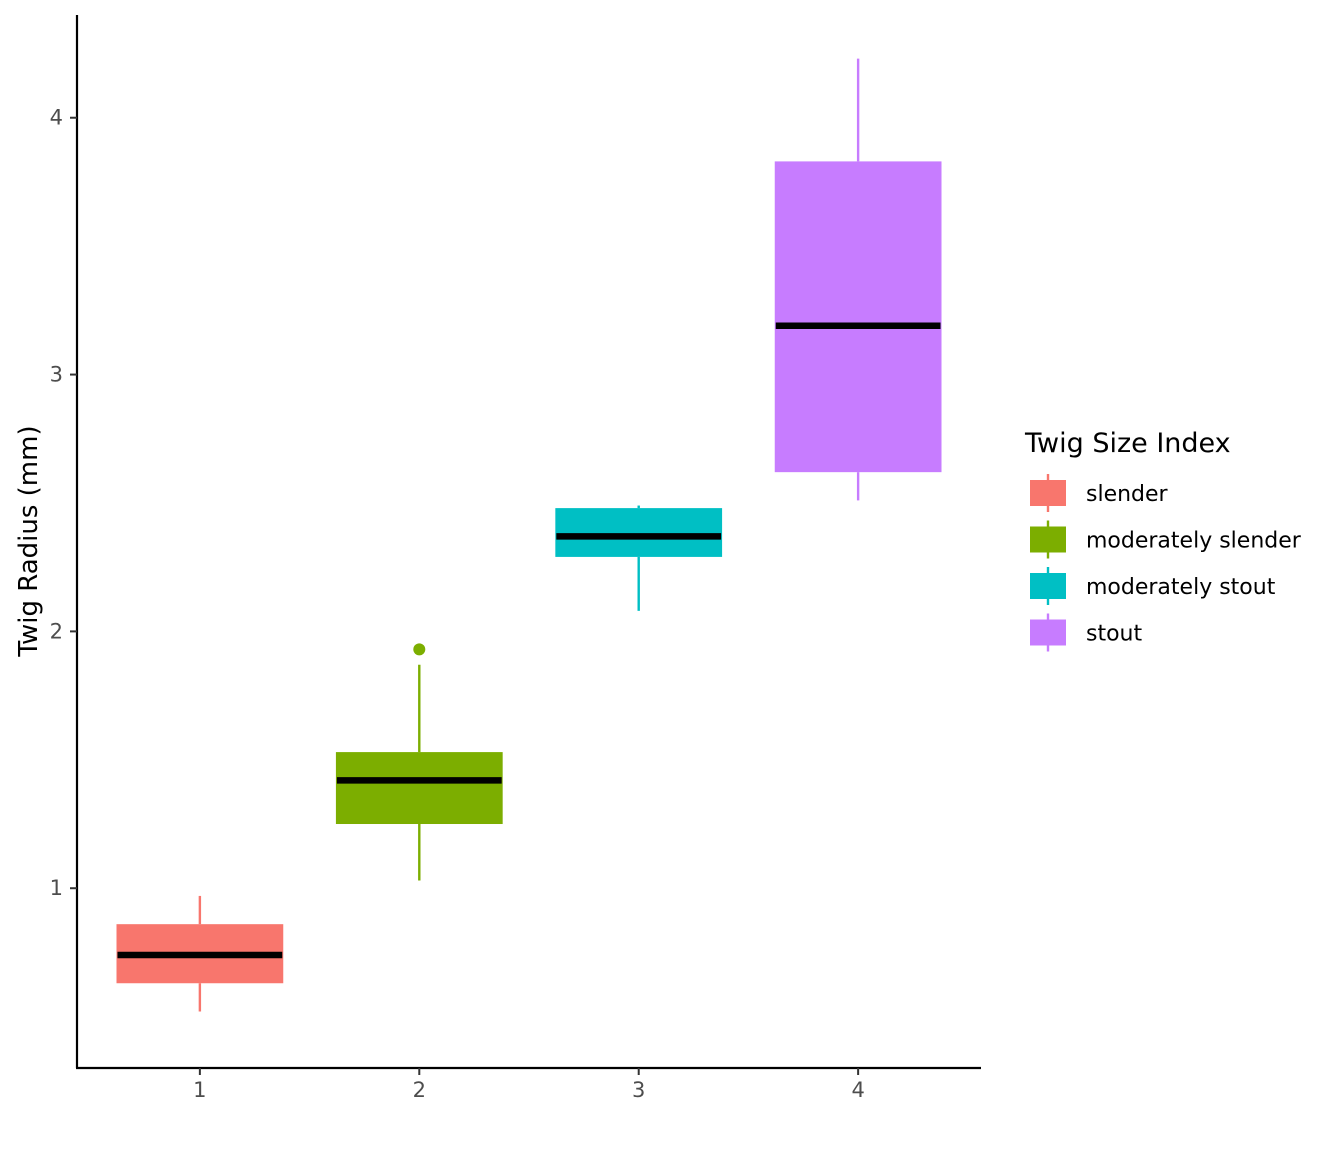 This screenshot has width=1344, height=1152. I want to click on legend-label: slender, so click(1127, 494).